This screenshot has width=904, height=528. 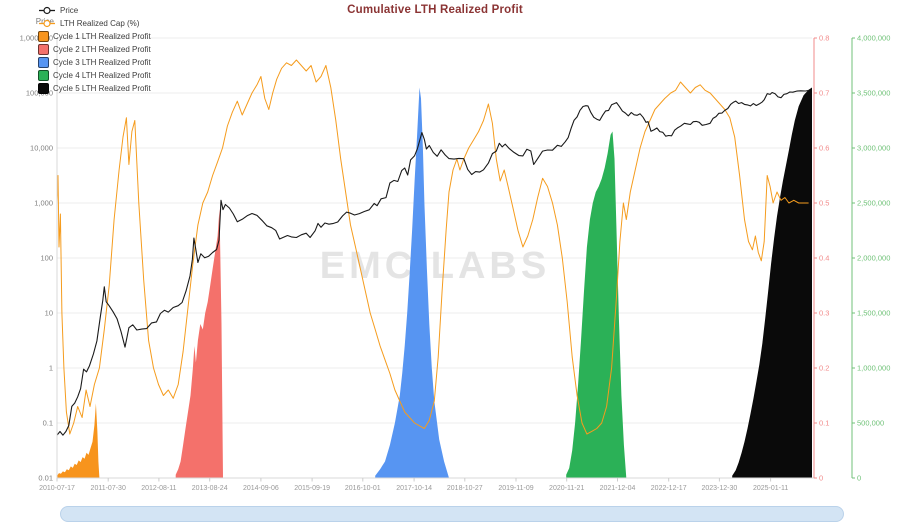 I want to click on volume-axis-label: 3,500,000, so click(x=873, y=93).